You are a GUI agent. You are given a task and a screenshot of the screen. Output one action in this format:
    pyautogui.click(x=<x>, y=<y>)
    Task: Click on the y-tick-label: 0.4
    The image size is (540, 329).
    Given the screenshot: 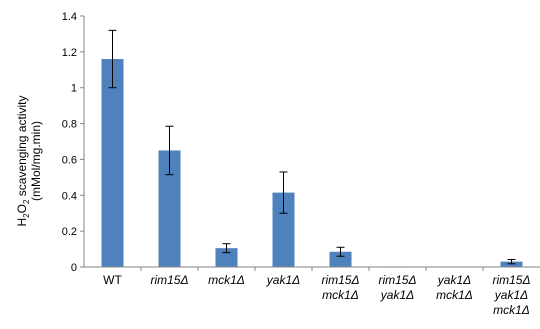 What is the action you would take?
    pyautogui.click(x=69, y=196)
    